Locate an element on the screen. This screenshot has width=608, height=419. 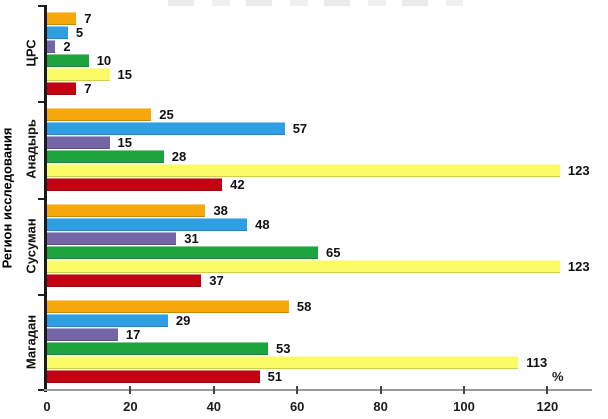
bar-series-orange-Анадырь is located at coordinates (99, 114).